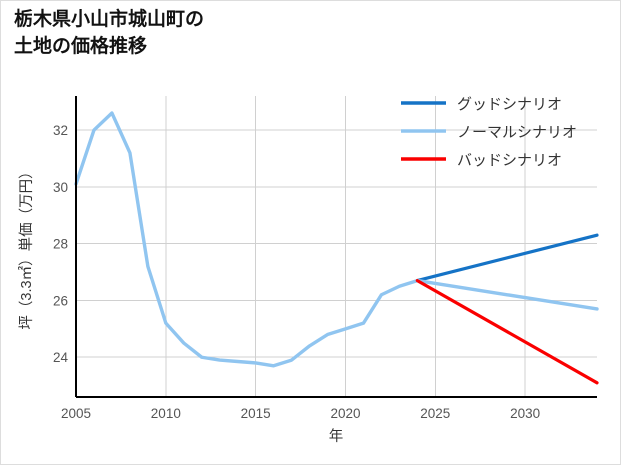 The image size is (621, 465). What do you see at coordinates (109, 19) in the screenshot?
I see `chart-title-line-1: 栃木県小山市城山町の` at bounding box center [109, 19].